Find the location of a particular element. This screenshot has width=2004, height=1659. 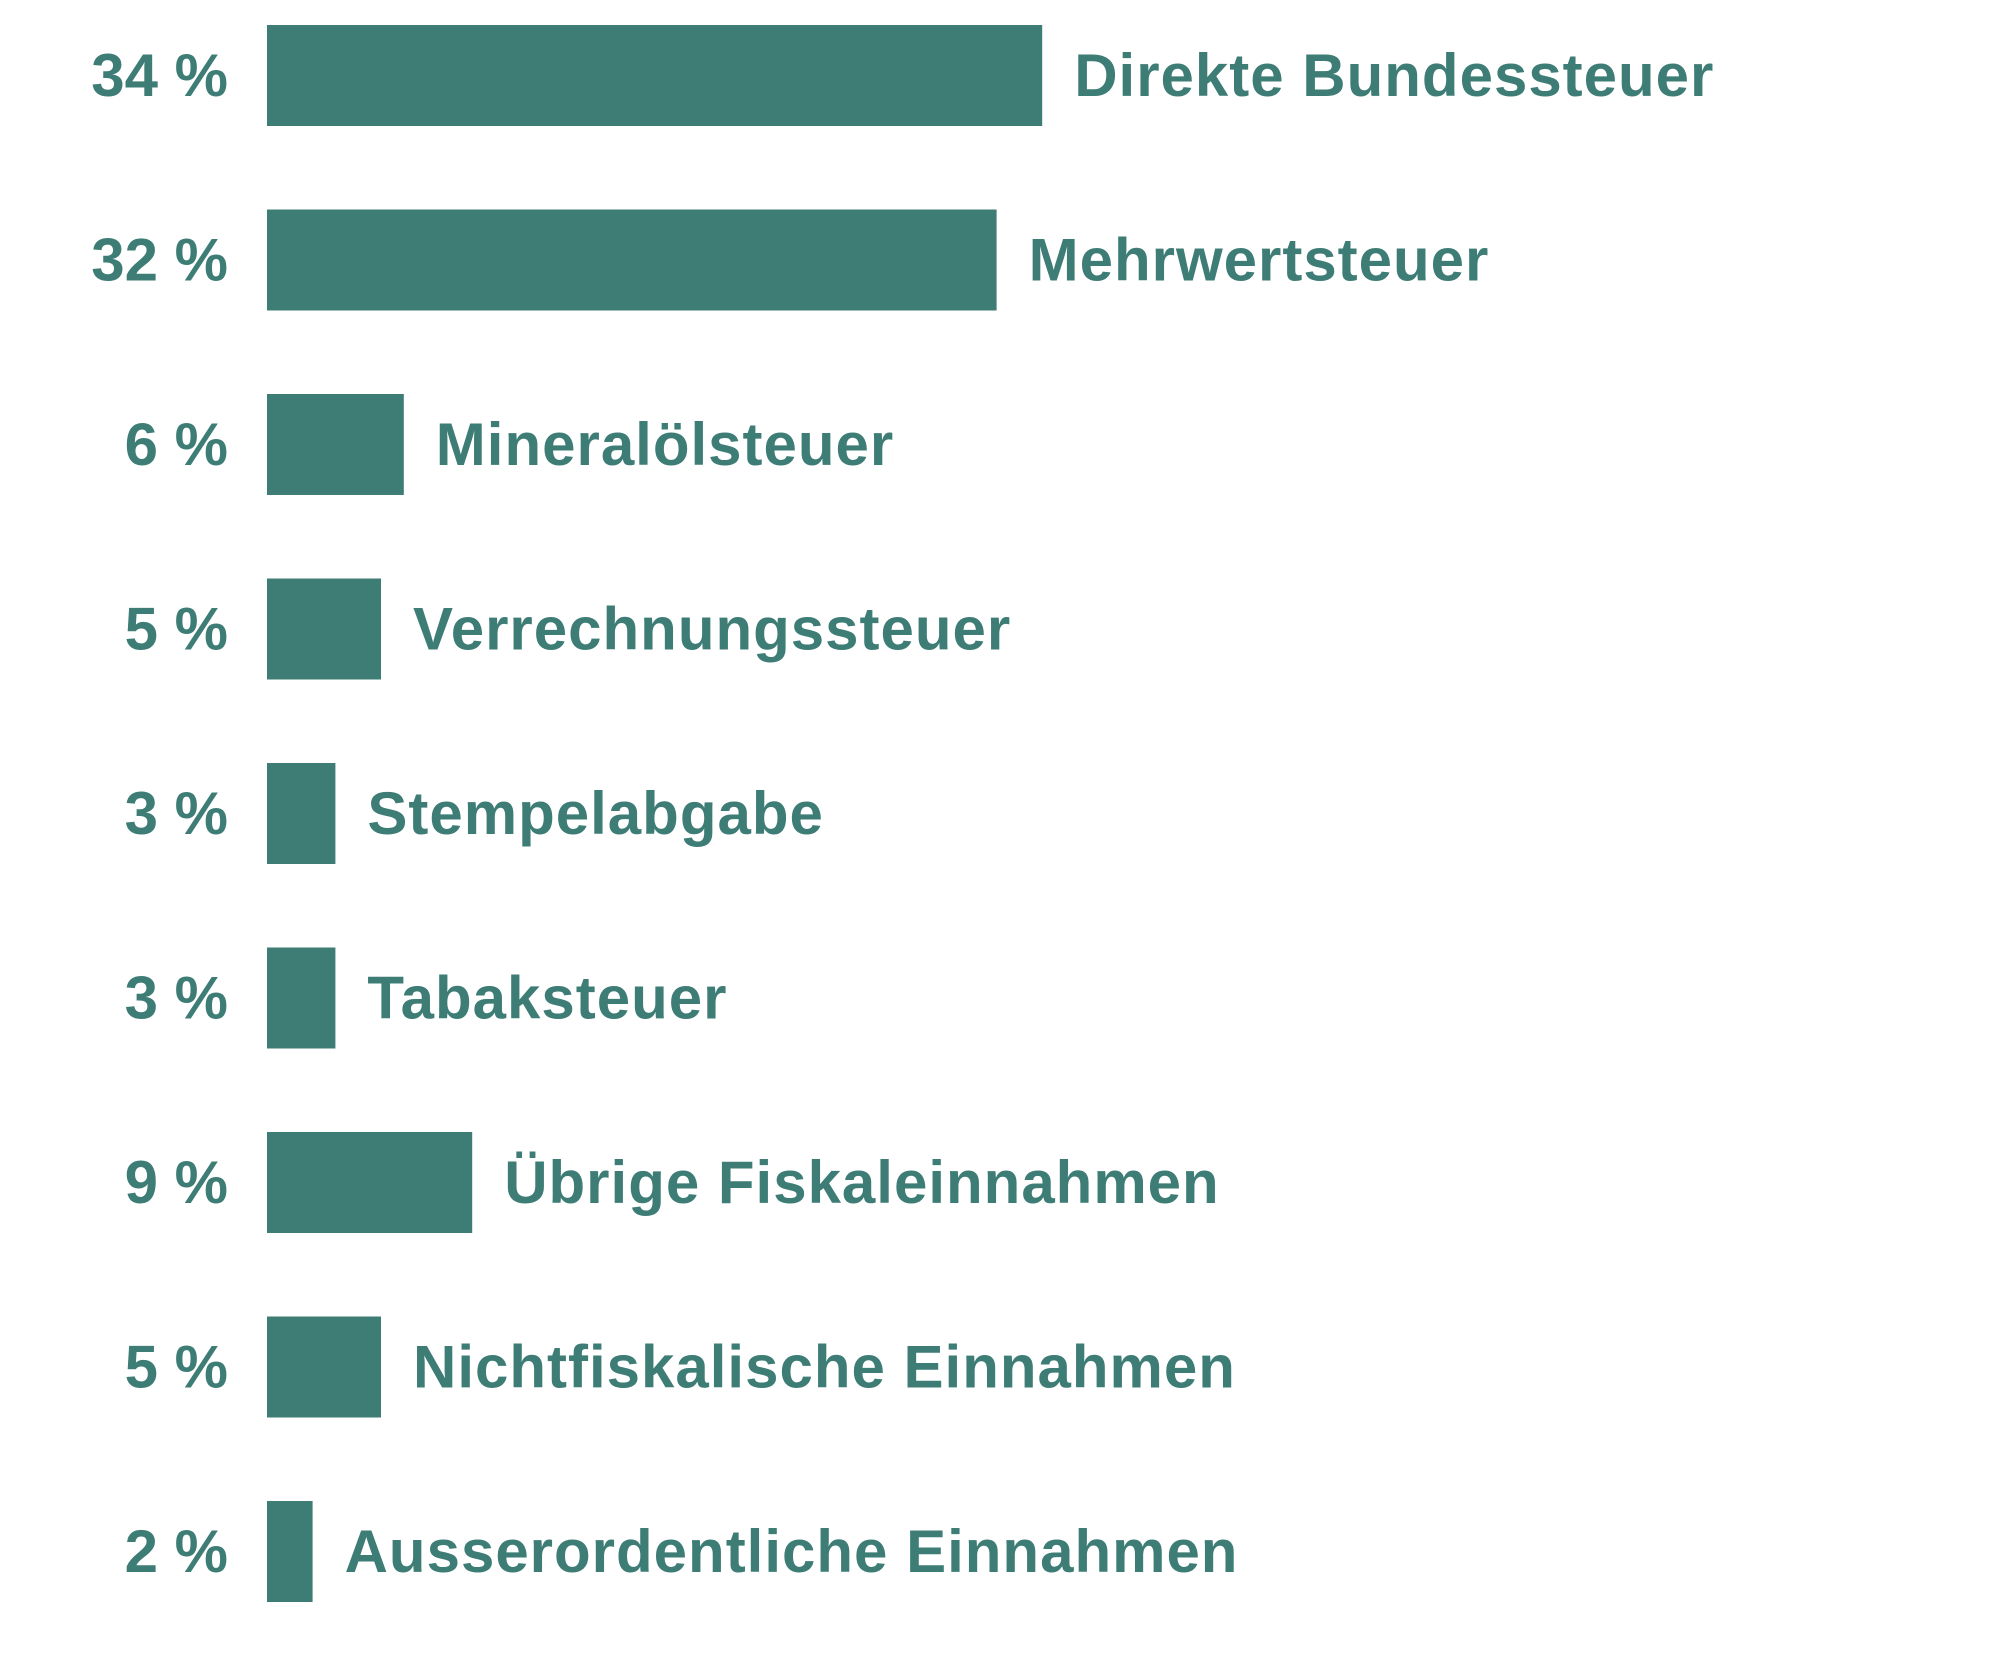

bar-row: 9 % Übrige Fiskaleinnahmen is located at coordinates (672, 1182).